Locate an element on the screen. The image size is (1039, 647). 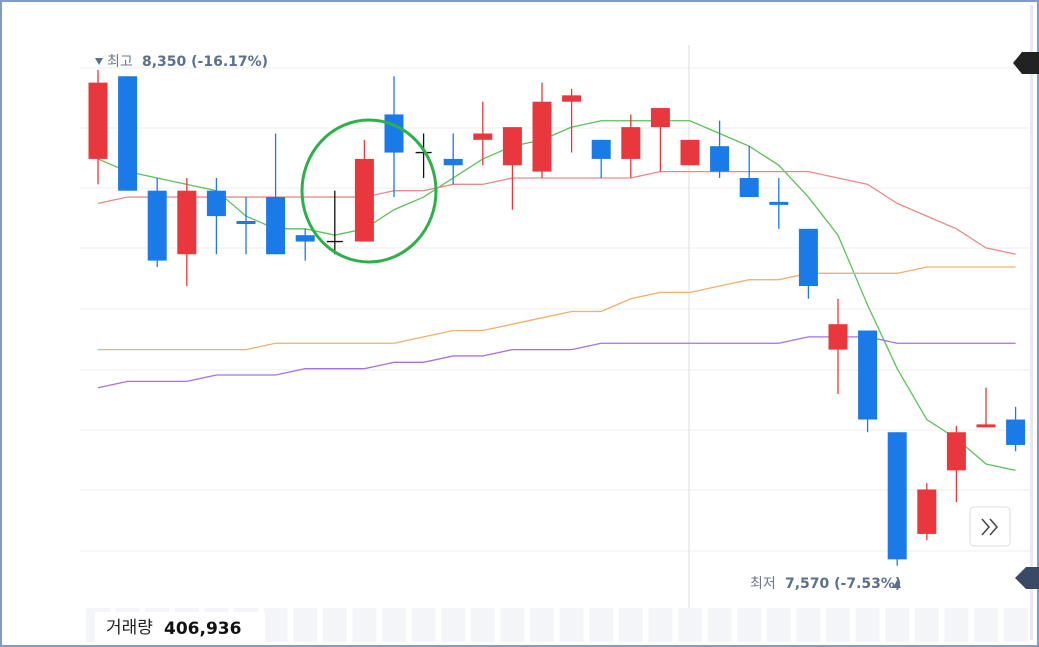
max-arrow is located at coordinates (99, 61).